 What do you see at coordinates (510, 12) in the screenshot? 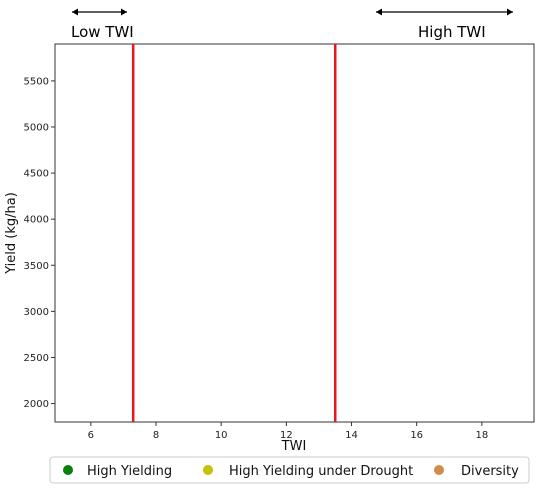
I see `high-twi-arrow-head-right` at bounding box center [510, 12].